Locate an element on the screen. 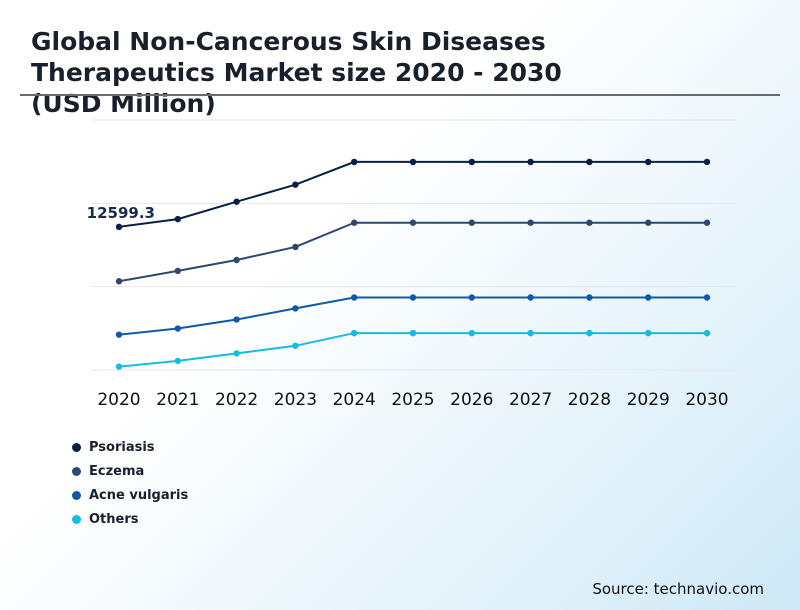 This screenshot has width=800, height=610. legend-item: Psoriasis is located at coordinates (130, 447).